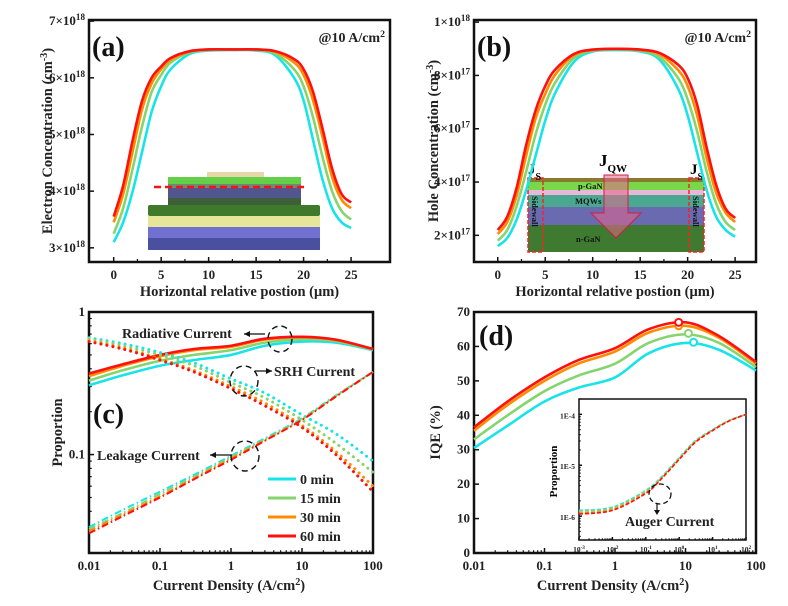 This screenshot has width=788, height=606. I want to click on y-tick-label: 0.1, so click(77, 454).